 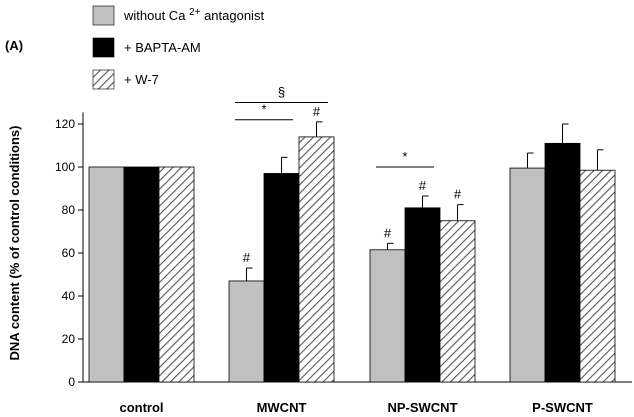 I want to click on legend: without Ca 2+ antagonist + BAPTA-AM + W-7, so click(x=178, y=47).